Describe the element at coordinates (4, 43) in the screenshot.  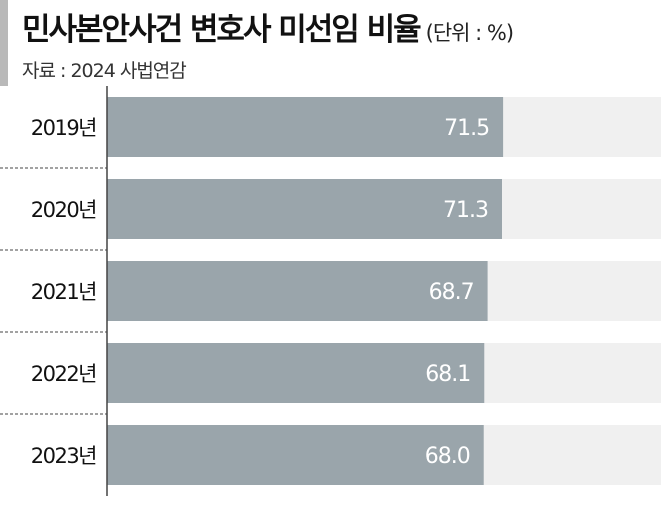
I see `title-accent-bar` at that location.